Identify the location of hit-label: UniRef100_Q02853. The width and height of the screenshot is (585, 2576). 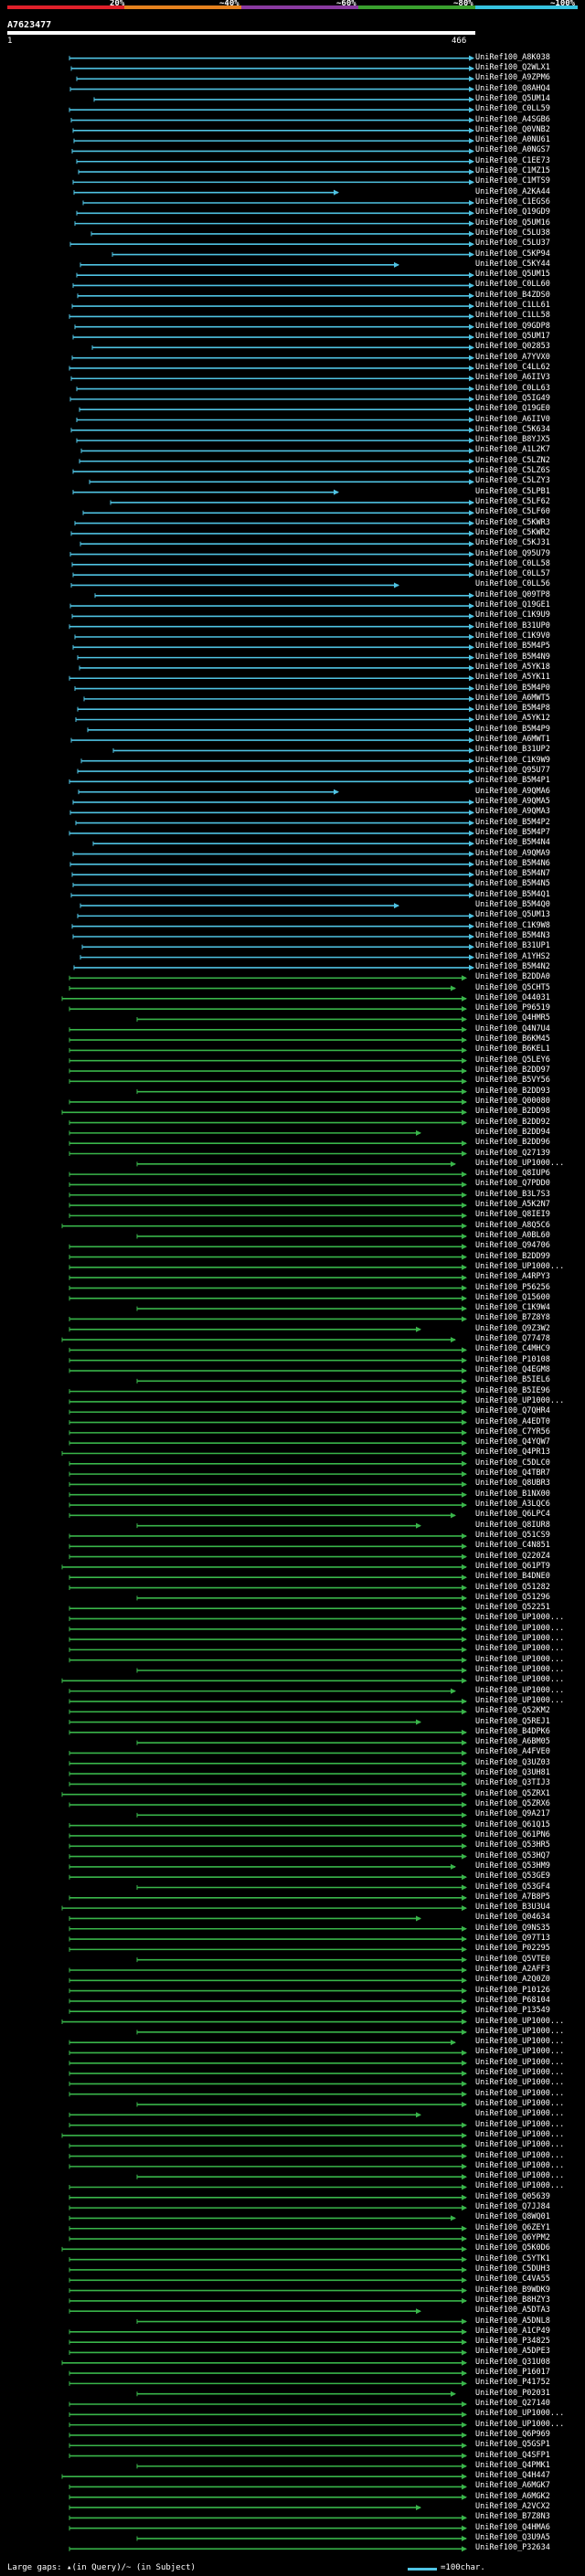
(512, 347).